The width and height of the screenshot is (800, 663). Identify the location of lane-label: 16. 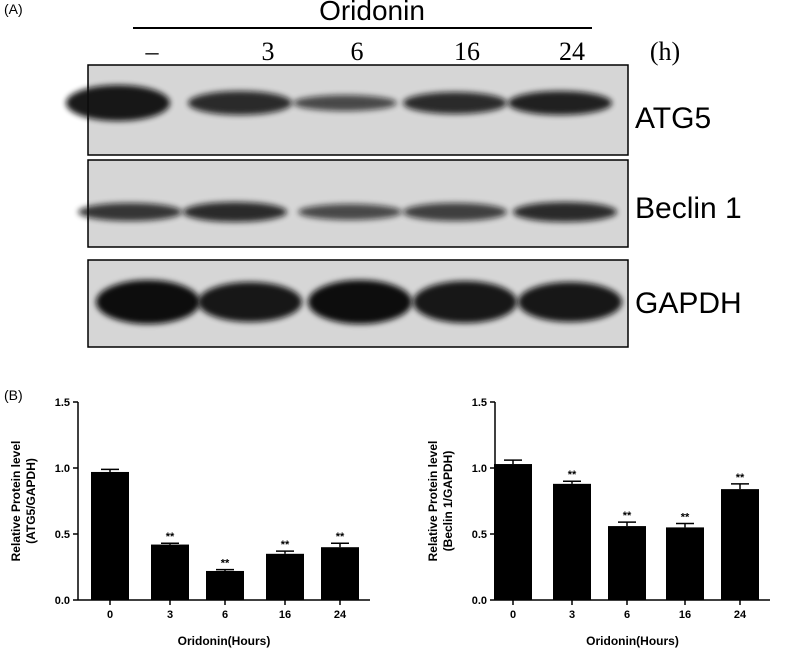
(467, 51).